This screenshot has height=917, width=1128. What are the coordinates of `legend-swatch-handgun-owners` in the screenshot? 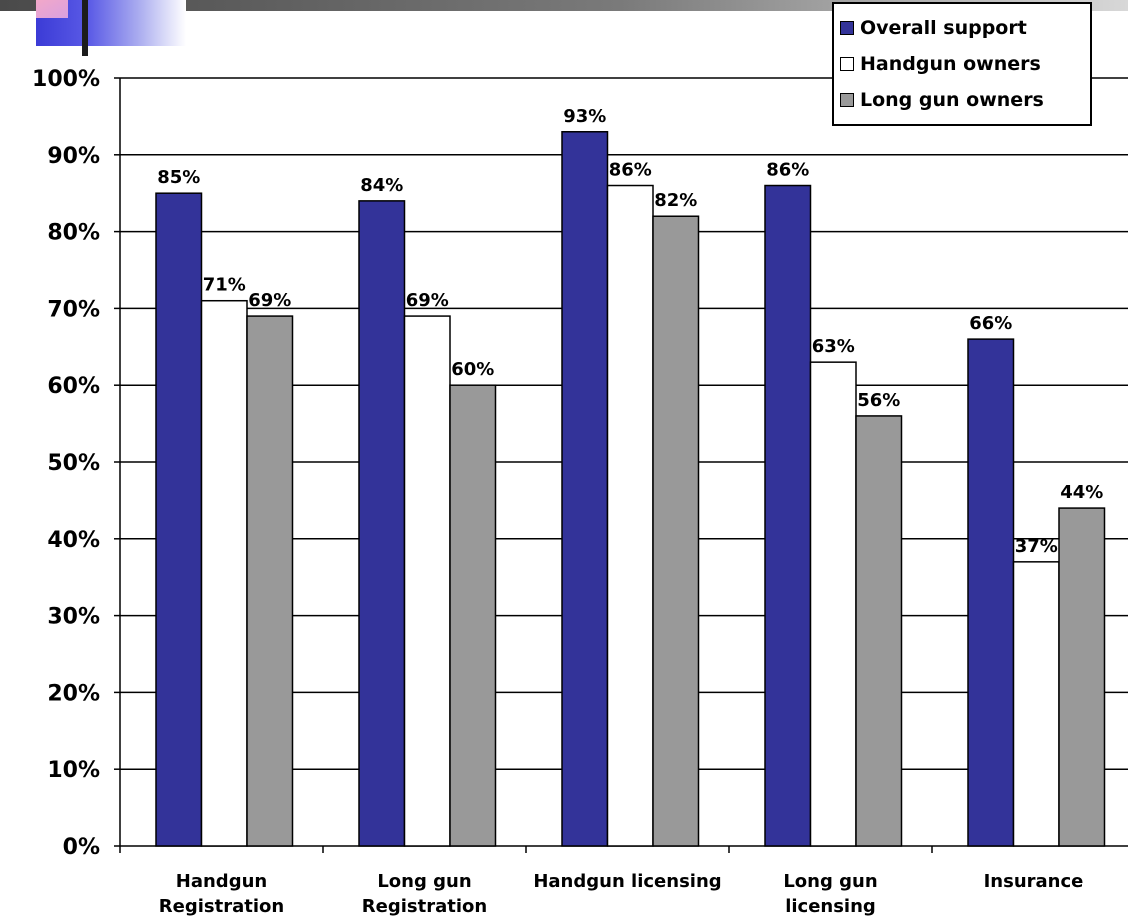 It's located at (847, 64).